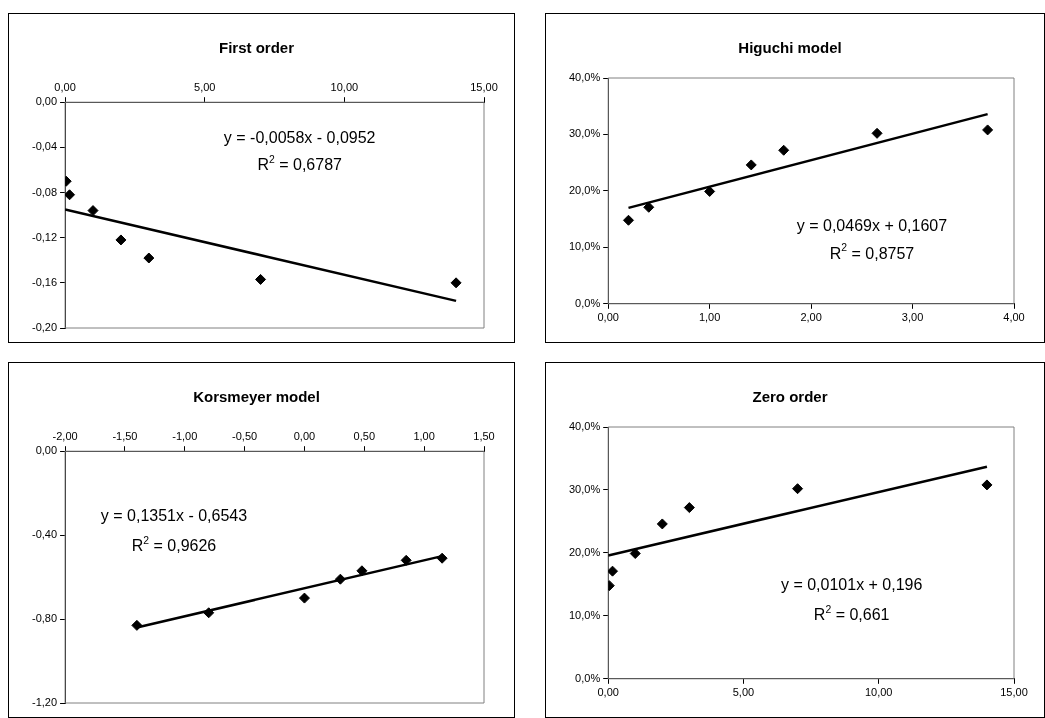 The height and width of the screenshot is (718, 1045). I want to click on y-tick-label: -0,08, so click(44, 191).